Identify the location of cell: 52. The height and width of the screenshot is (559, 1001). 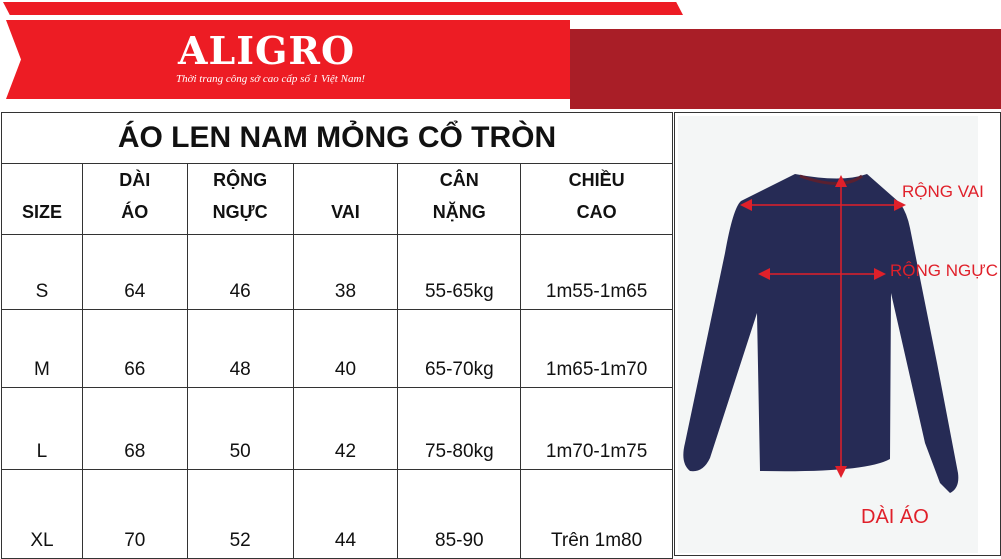
(240, 514).